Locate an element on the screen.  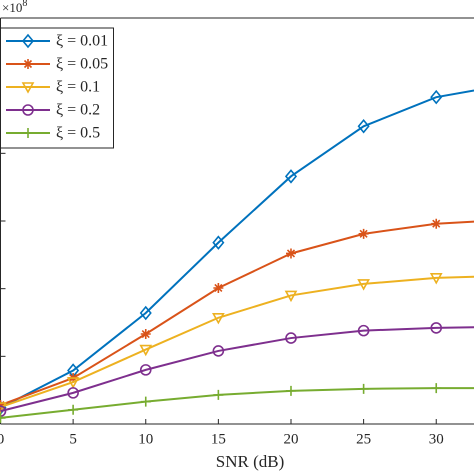
x-axis-label: SNR (dB) is located at coordinates (250, 461).